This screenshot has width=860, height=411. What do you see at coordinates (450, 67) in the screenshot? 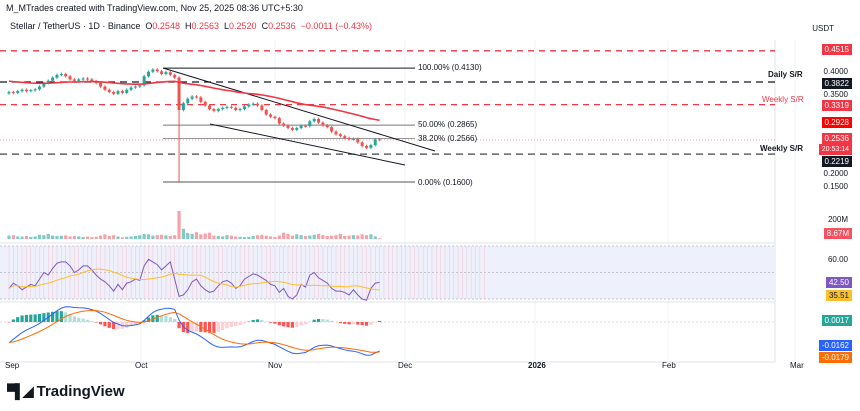
I see `fib-100-label: 100.00% (0.4130)` at bounding box center [450, 67].